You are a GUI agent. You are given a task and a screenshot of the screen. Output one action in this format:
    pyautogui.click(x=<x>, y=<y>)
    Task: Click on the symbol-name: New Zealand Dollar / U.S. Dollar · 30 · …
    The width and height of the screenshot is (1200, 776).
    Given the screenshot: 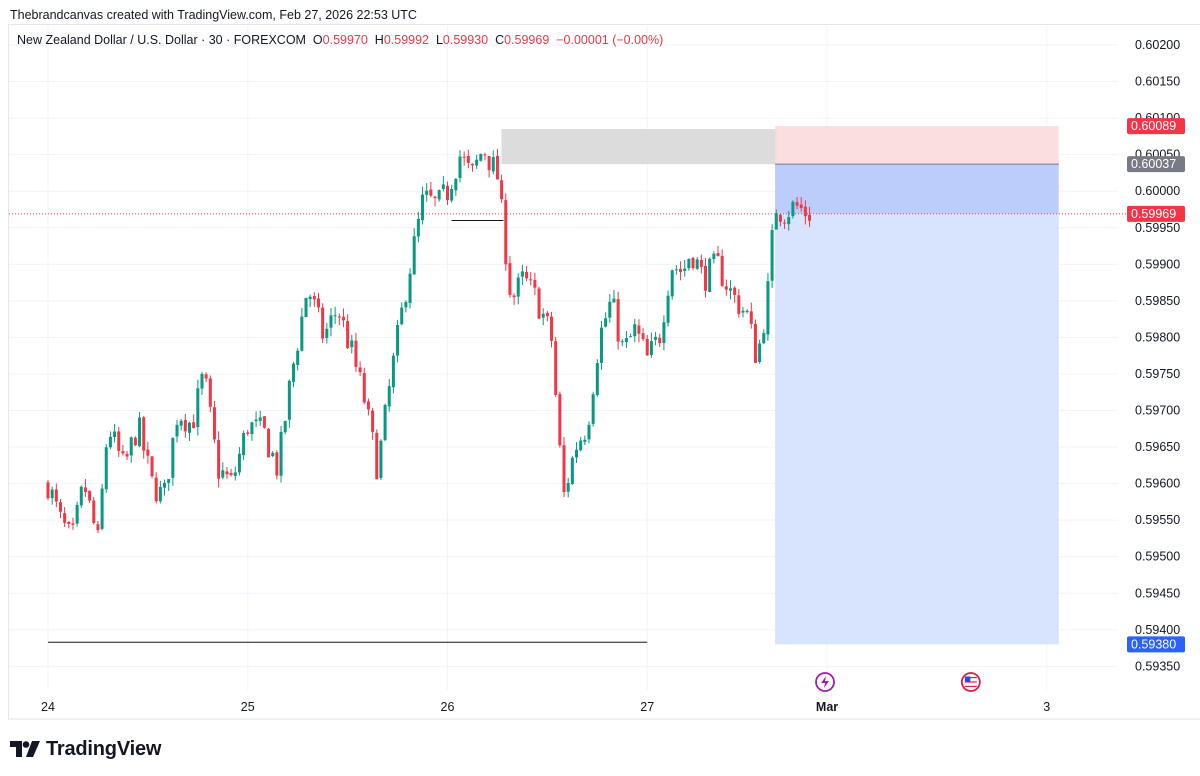 What is the action you would take?
    pyautogui.click(x=161, y=40)
    